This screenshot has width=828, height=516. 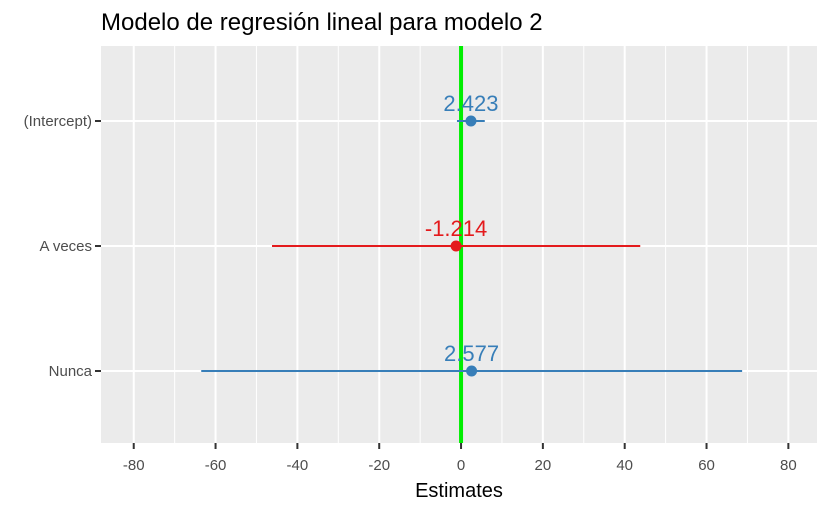 I want to click on x-tick-label-3: -20, so click(x=379, y=465).